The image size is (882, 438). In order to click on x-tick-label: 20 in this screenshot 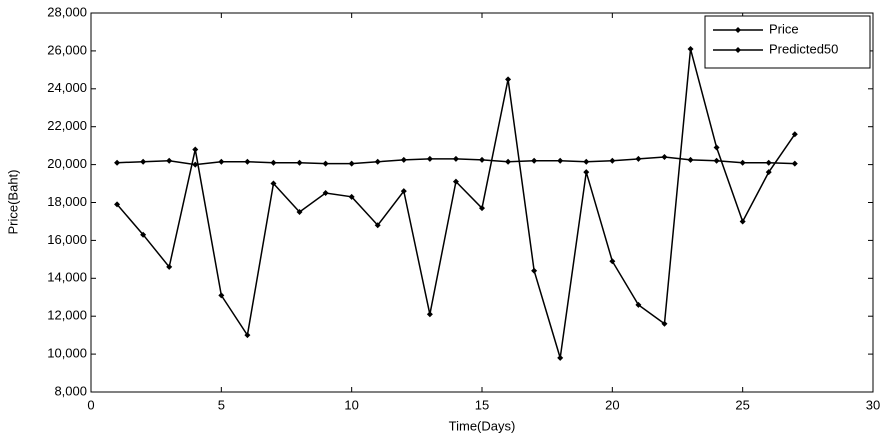, I will do `click(612, 404)`.